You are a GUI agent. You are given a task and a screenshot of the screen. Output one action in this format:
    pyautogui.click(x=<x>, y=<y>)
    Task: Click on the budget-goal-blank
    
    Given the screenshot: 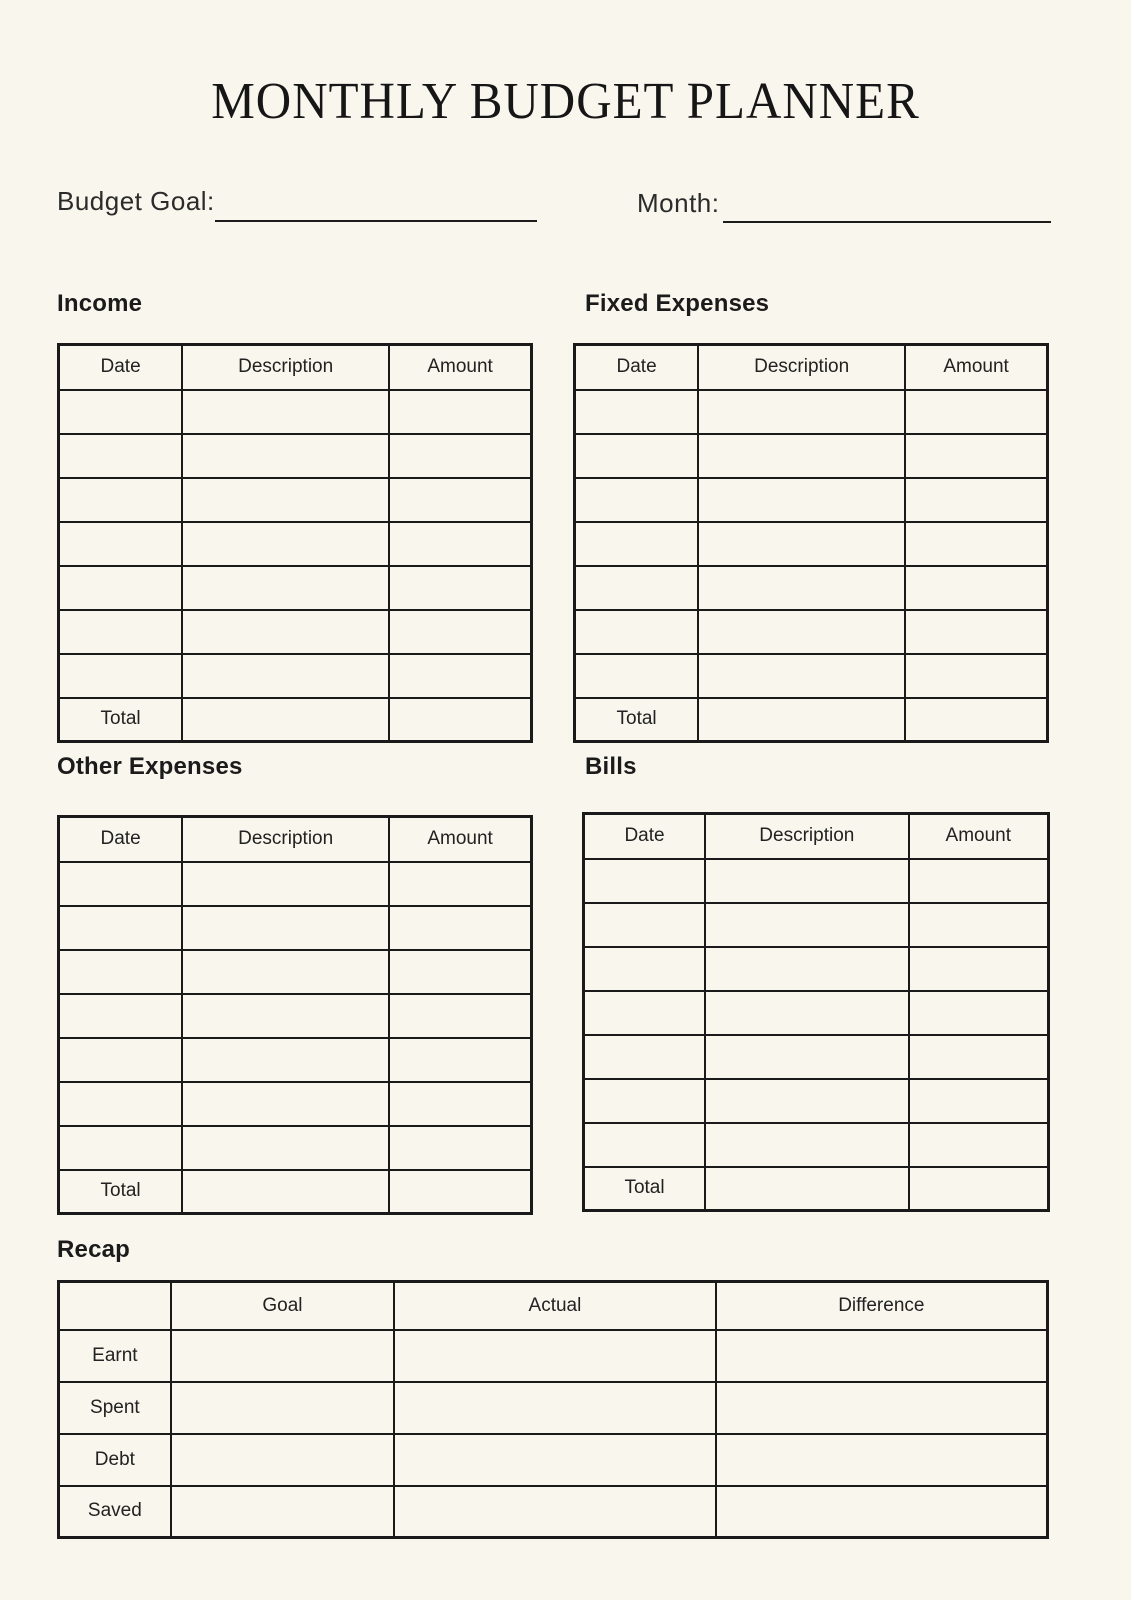 What is the action you would take?
    pyautogui.click(x=376, y=221)
    